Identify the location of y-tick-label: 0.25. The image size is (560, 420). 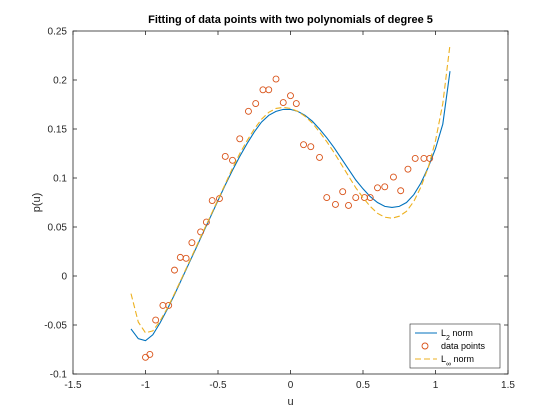
(58, 32).